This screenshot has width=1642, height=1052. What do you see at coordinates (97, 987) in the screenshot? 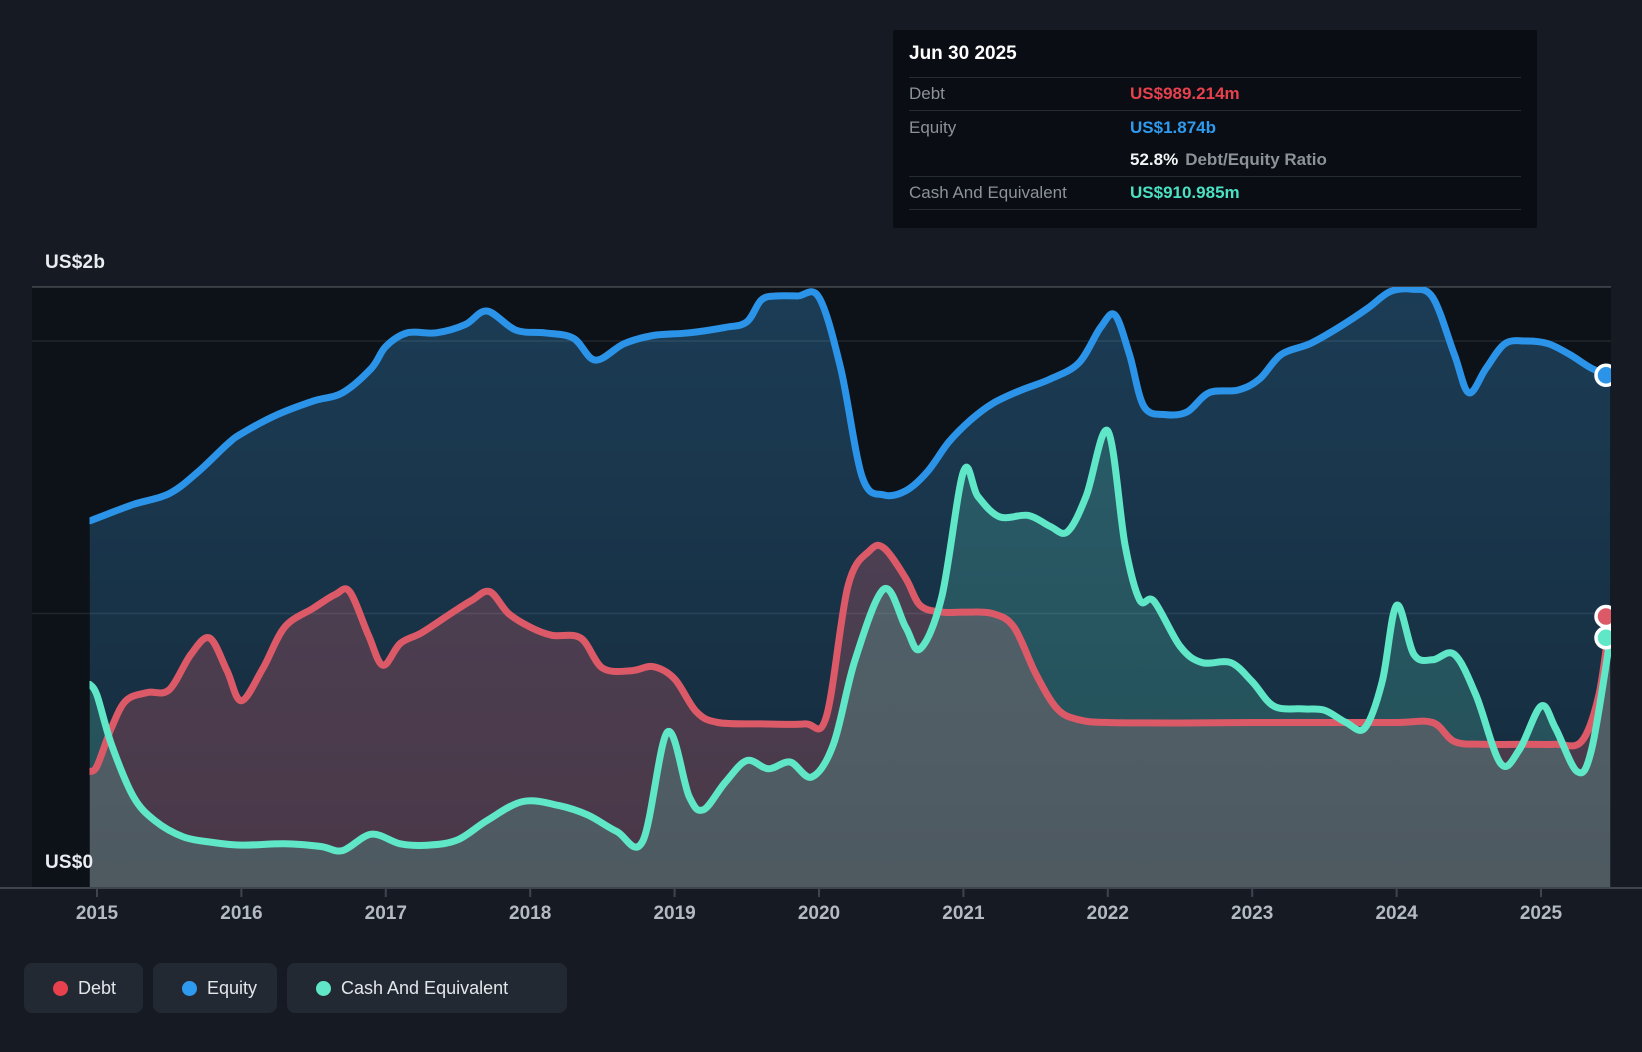
I see `legend-debt-label: Debt` at bounding box center [97, 987].